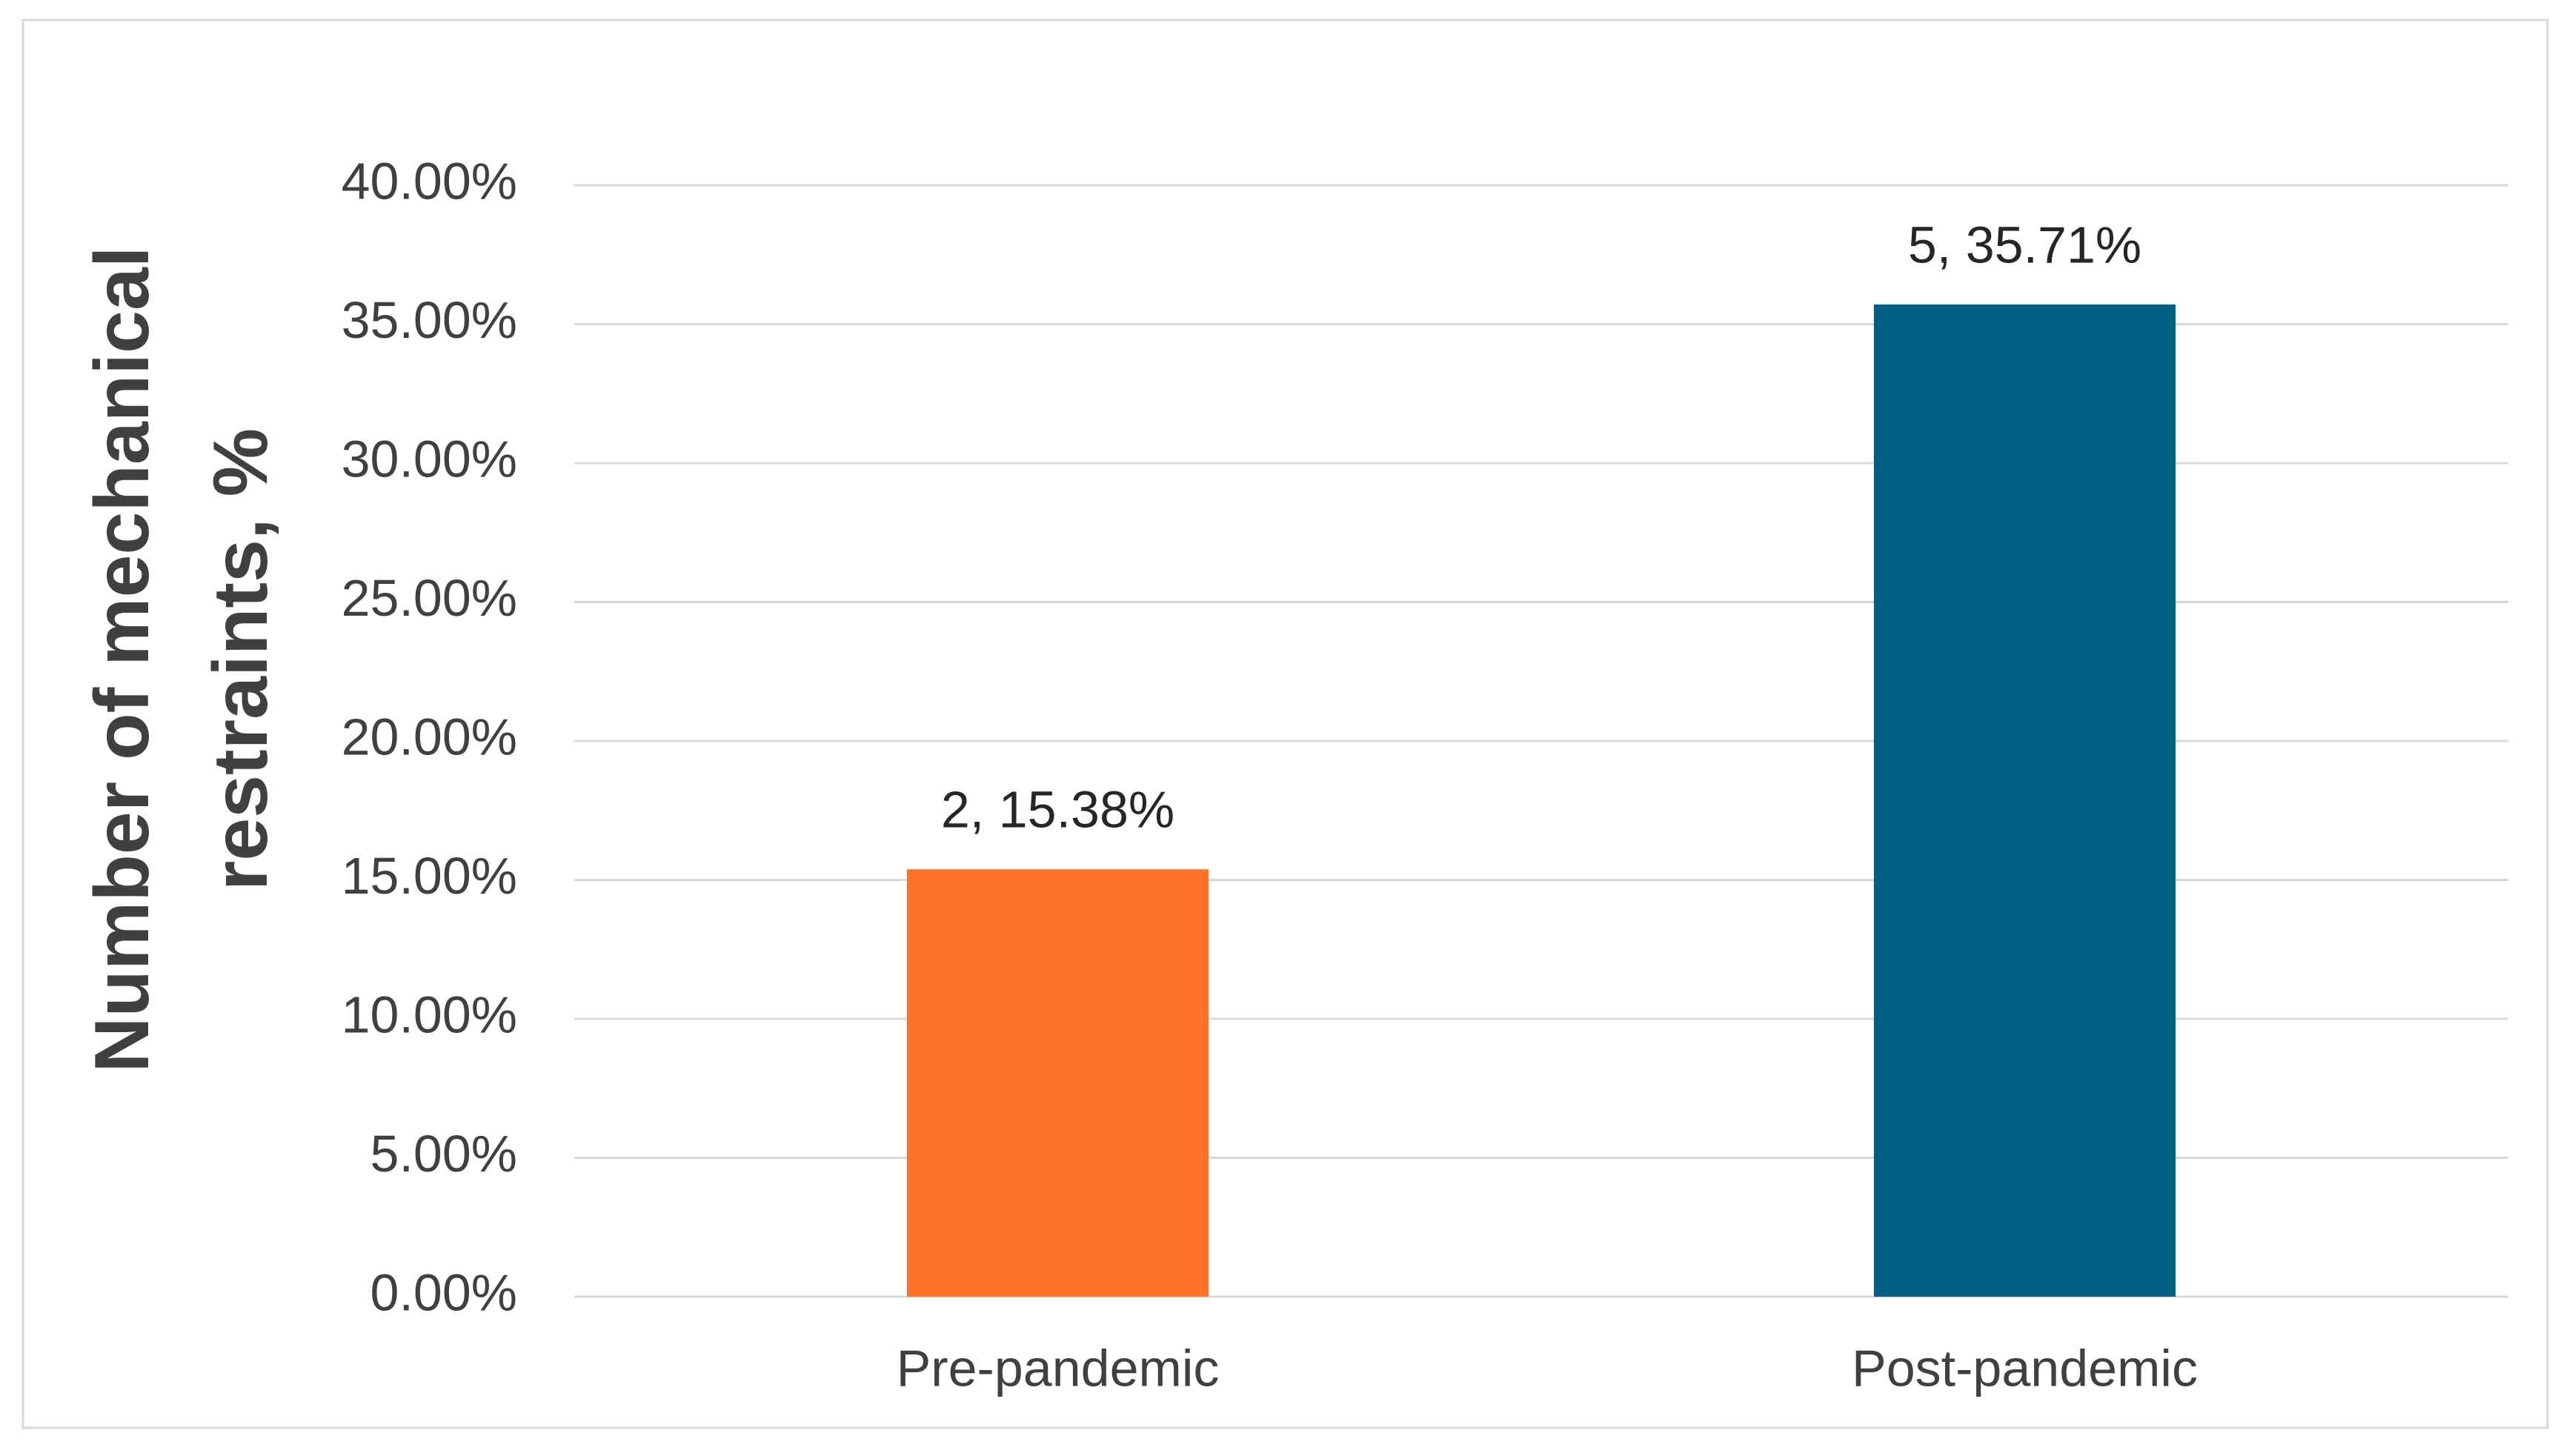 This screenshot has height=1456, width=2569. I want to click on y-tick-label: 30.00%, so click(430, 459).